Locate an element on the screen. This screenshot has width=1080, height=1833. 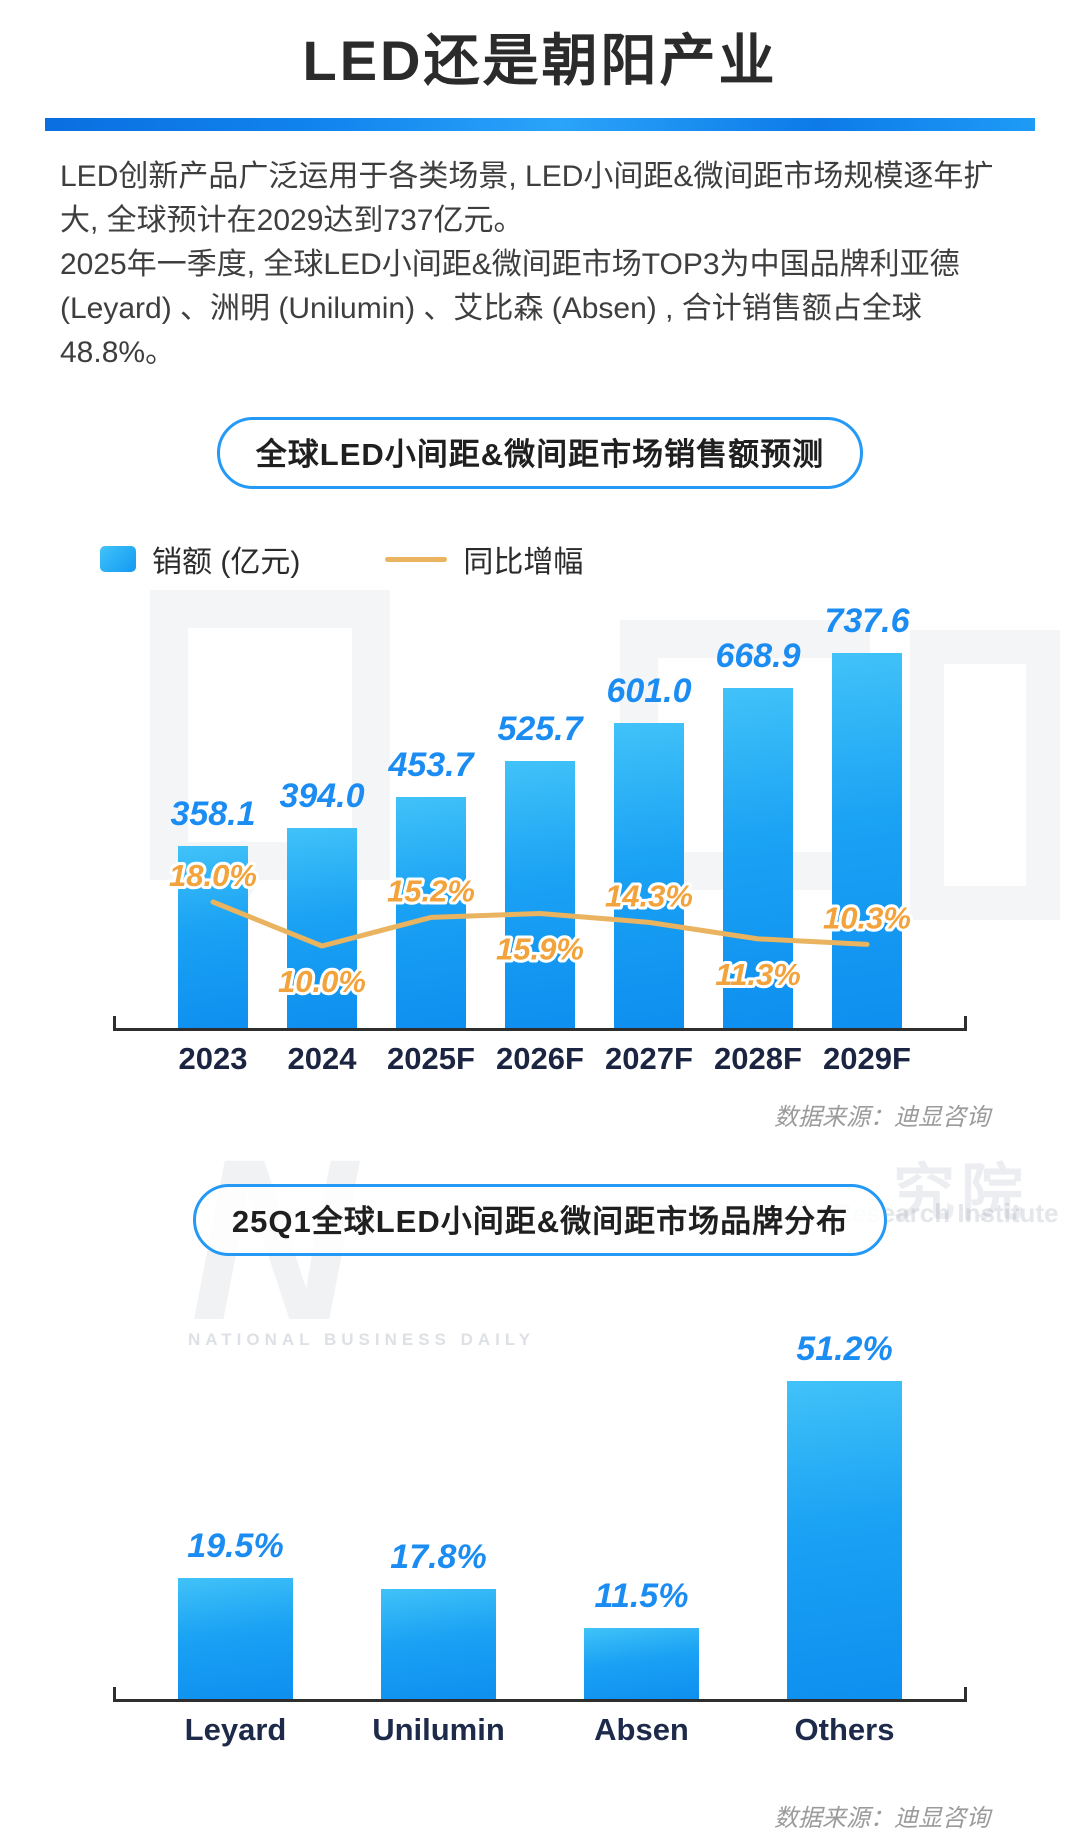
bar-value-label: 668.9 is located at coordinates (758, 656).